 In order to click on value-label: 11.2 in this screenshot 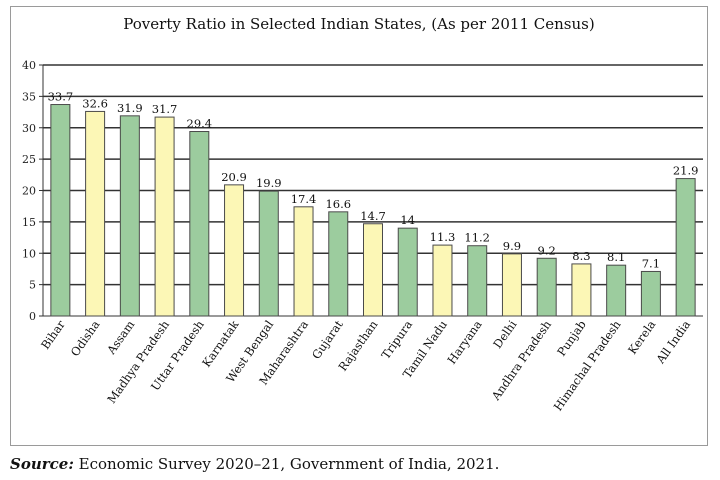, I will do `click(477, 238)`.